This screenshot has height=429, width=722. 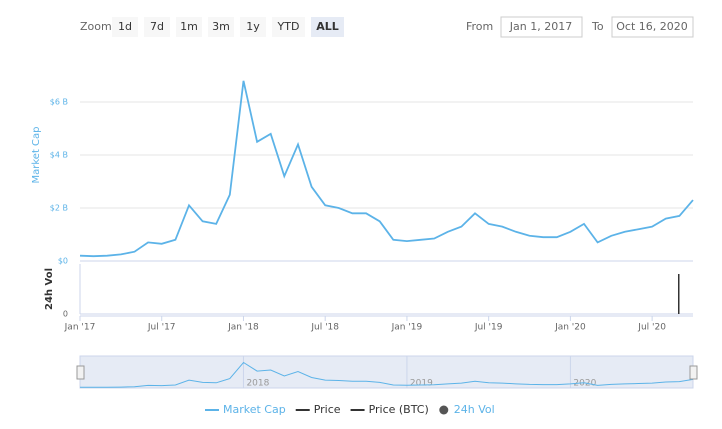 I want to click on zoom-label: Zoom, so click(x=96, y=26).